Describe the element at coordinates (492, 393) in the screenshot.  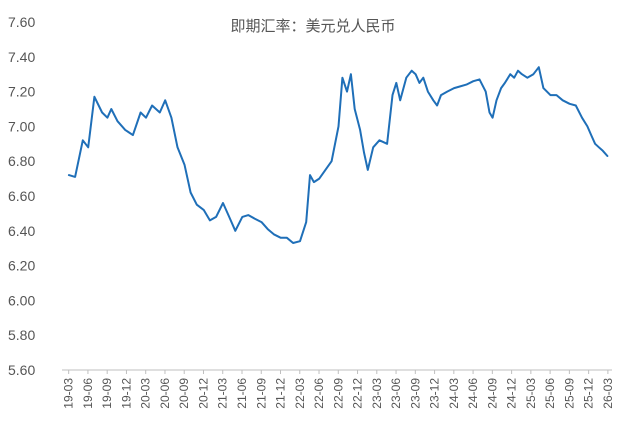
I see `x-tick-label: 24-09` at that location.